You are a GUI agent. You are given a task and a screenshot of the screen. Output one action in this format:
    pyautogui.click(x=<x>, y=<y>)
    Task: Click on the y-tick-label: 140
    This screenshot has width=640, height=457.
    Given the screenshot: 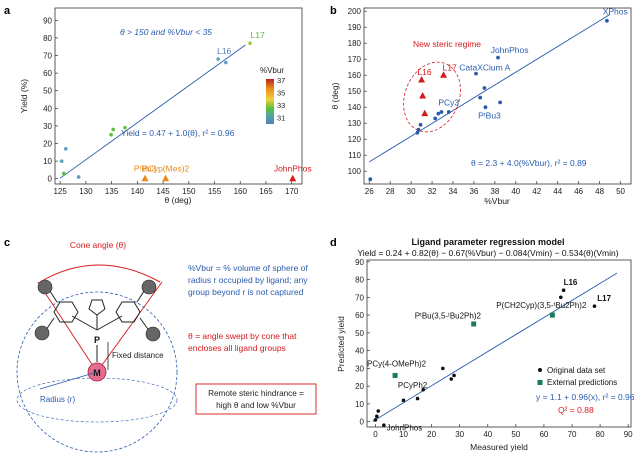 What is the action you would take?
    pyautogui.click(x=355, y=107)
    